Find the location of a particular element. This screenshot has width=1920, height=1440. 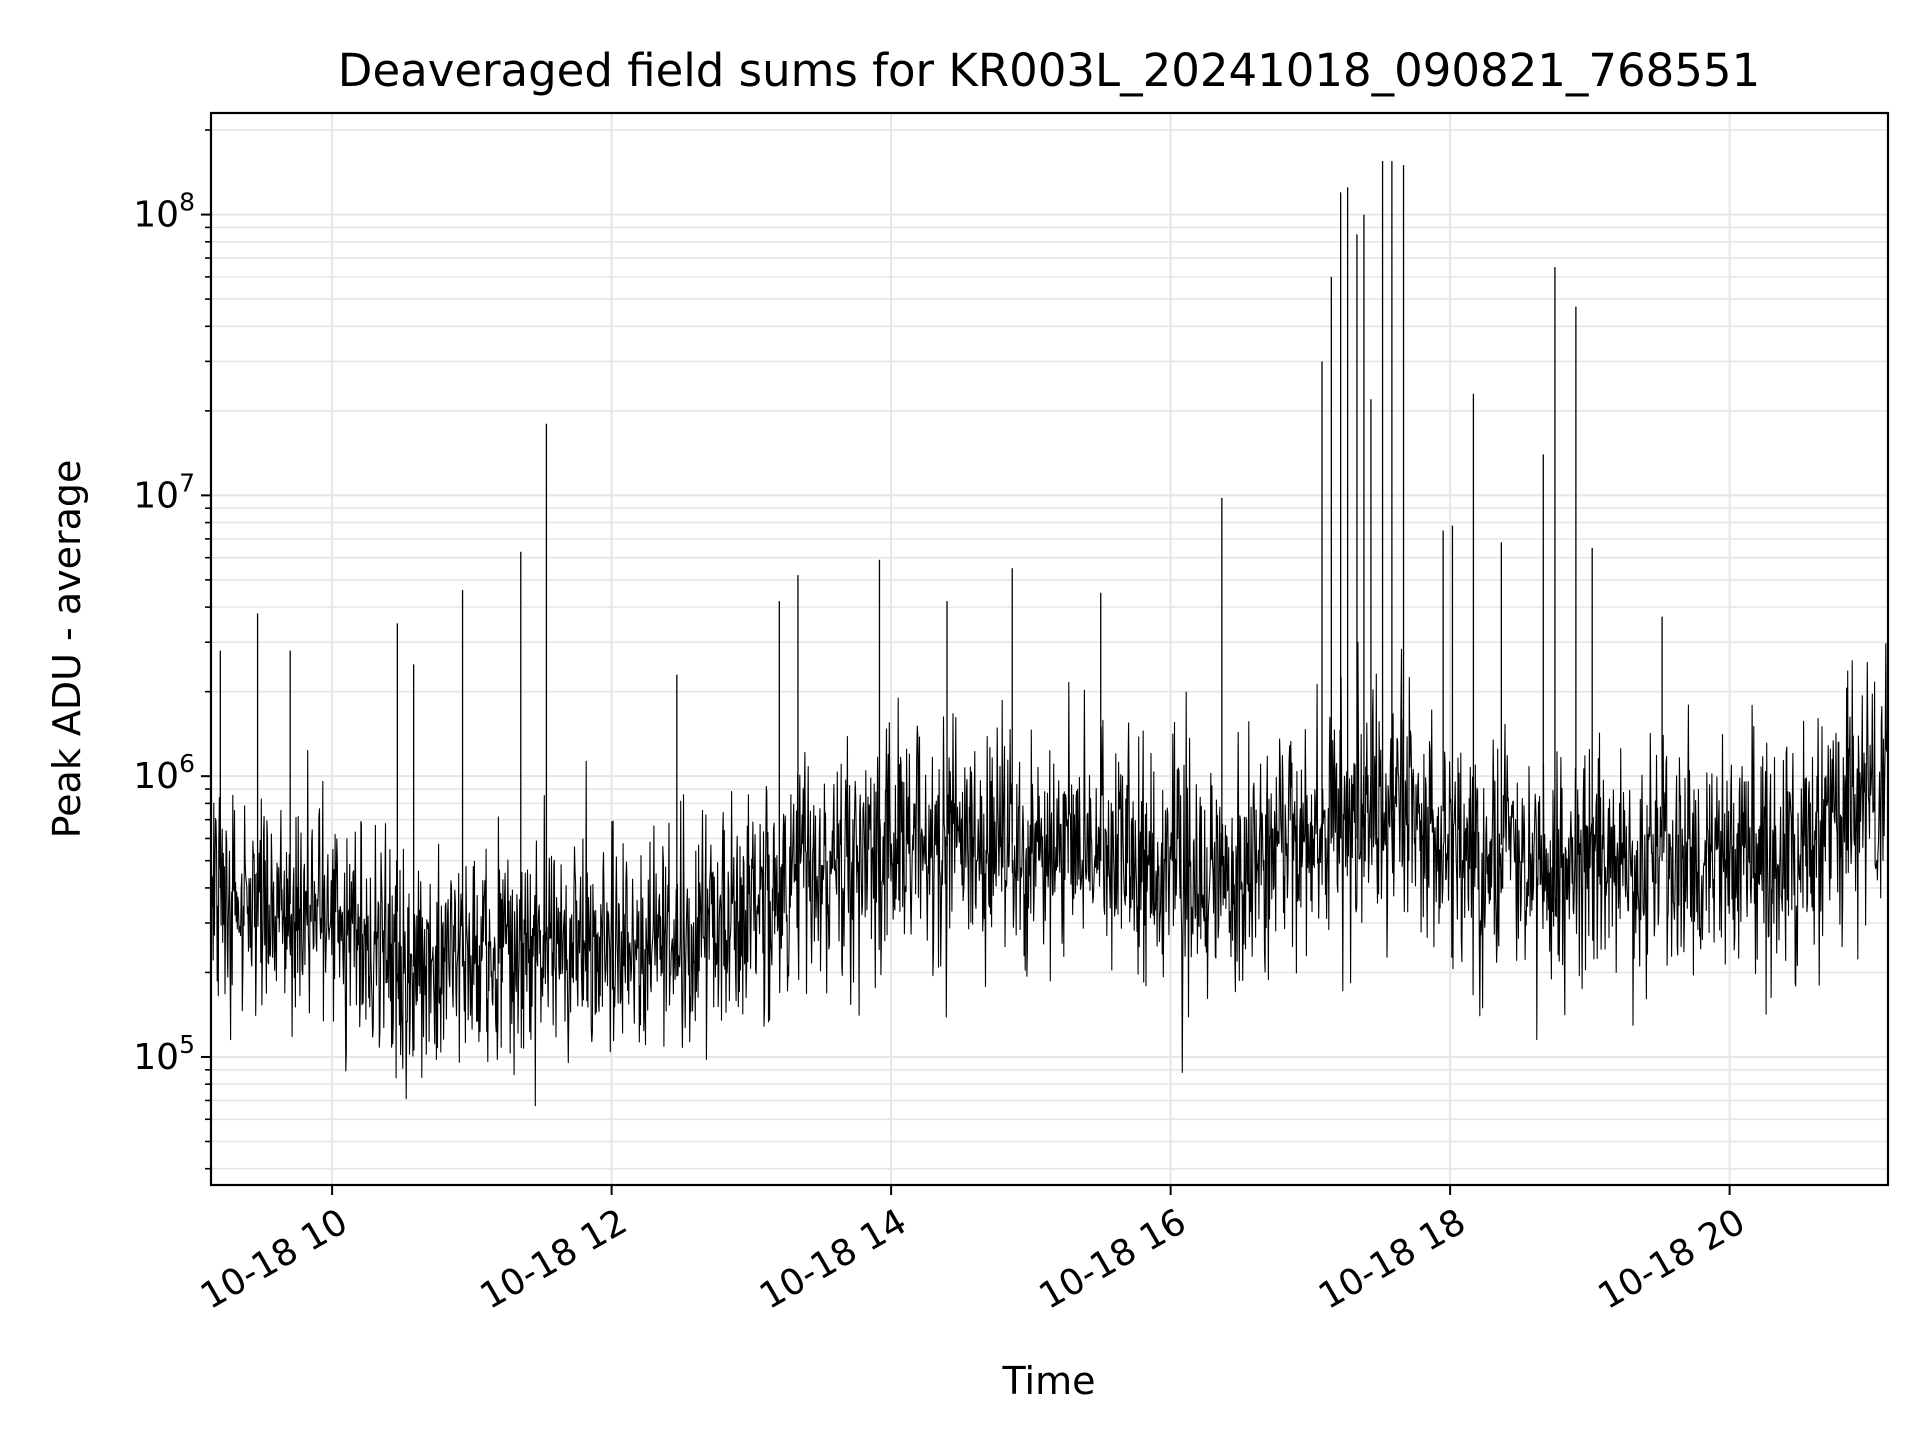

y-axis-label: Peak ADU - average is located at coordinates (67, 649).